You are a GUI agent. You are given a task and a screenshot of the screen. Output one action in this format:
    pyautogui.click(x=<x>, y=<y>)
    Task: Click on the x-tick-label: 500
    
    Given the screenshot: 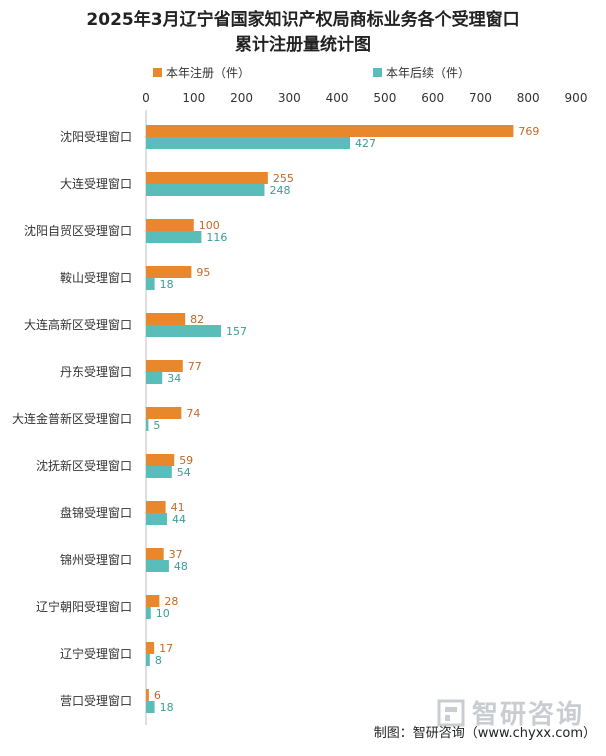 What is the action you would take?
    pyautogui.click(x=384, y=98)
    